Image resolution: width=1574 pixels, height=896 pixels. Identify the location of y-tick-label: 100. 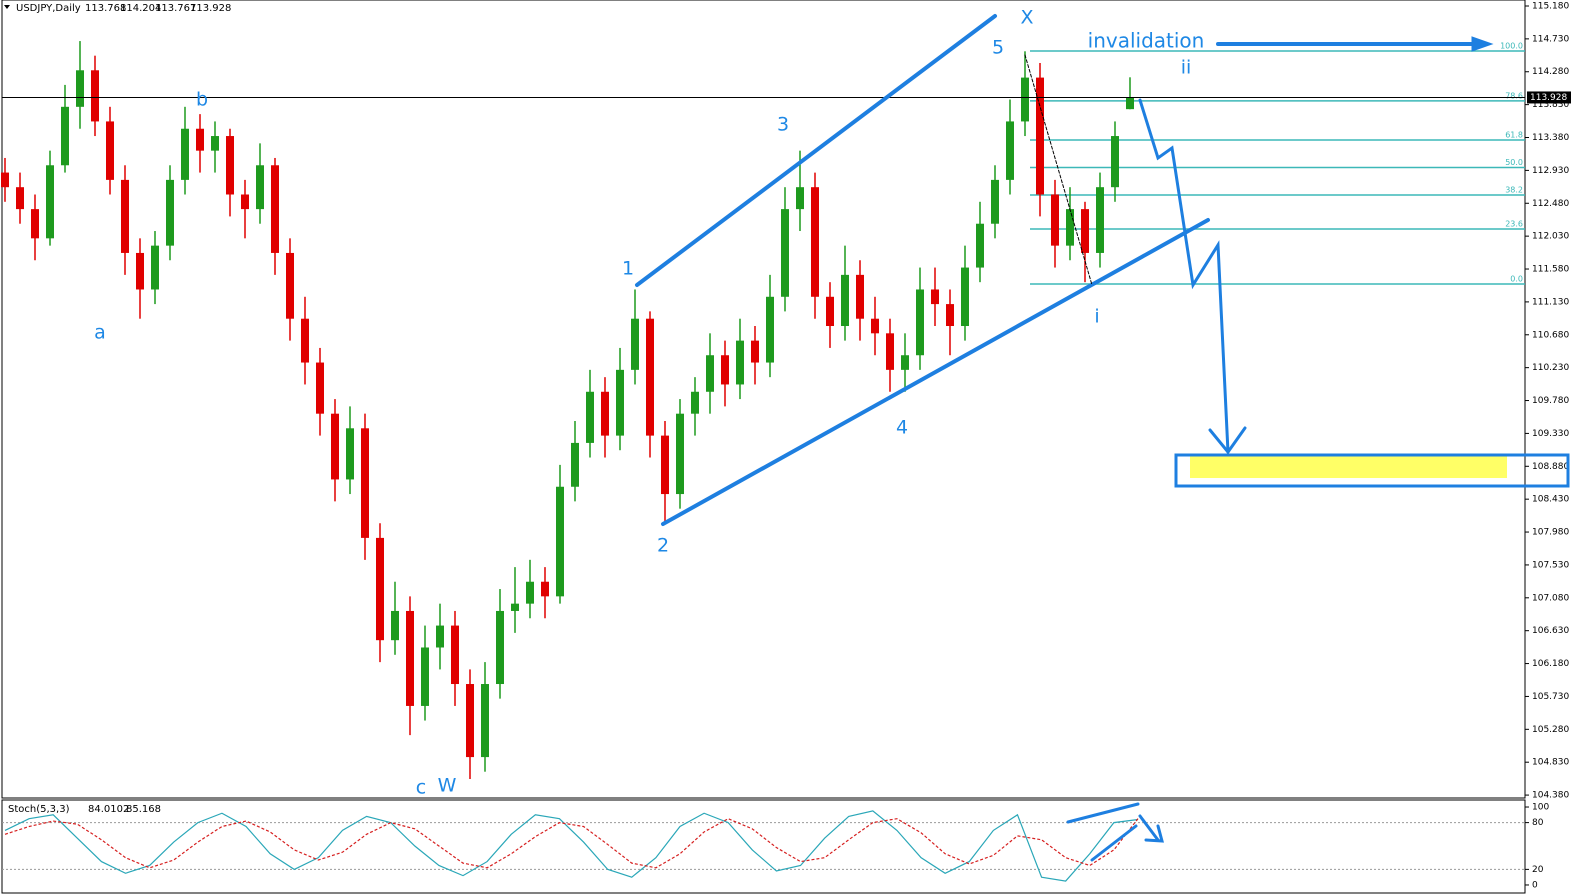
(1540, 808).